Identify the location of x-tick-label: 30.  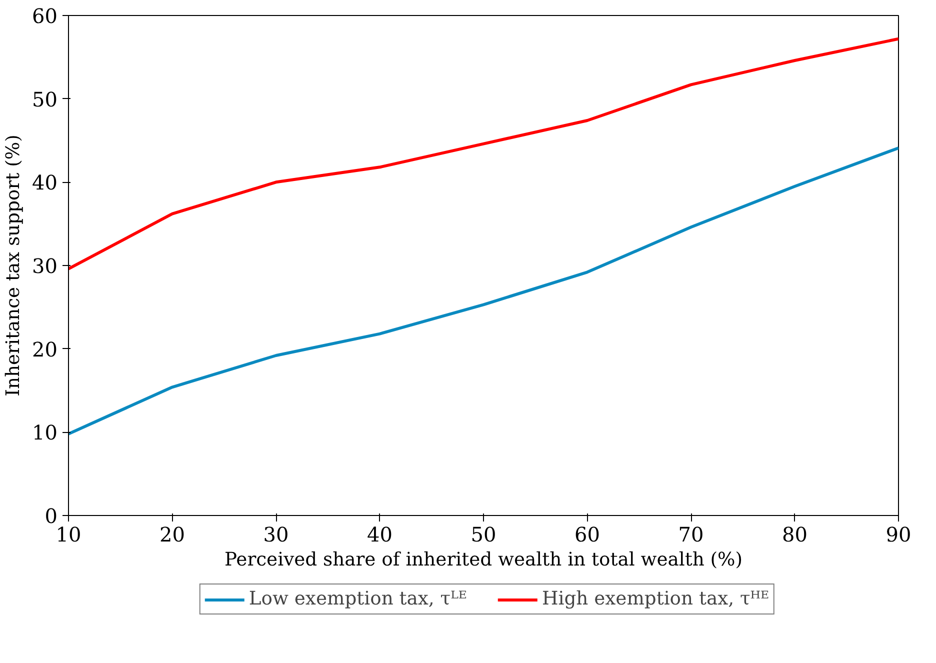
(276, 534).